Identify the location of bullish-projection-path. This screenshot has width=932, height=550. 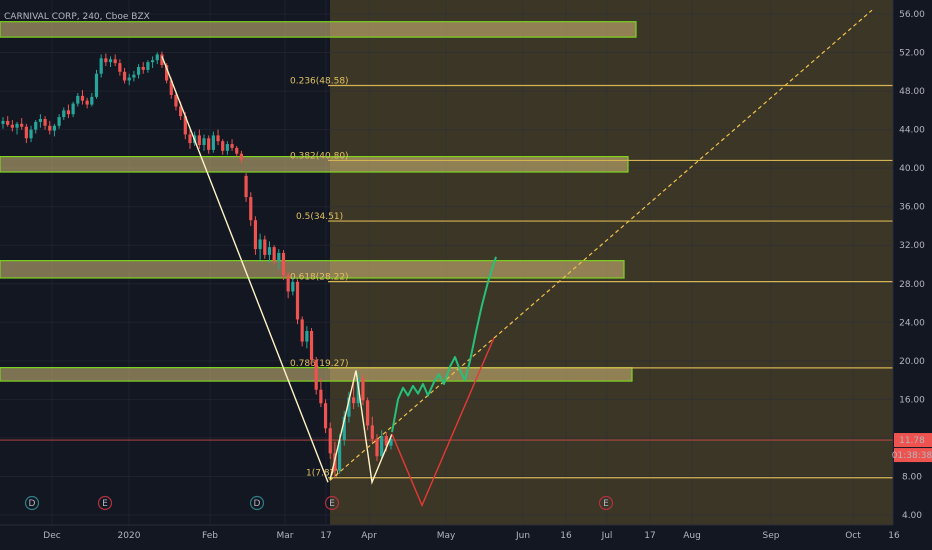
(444, 344).